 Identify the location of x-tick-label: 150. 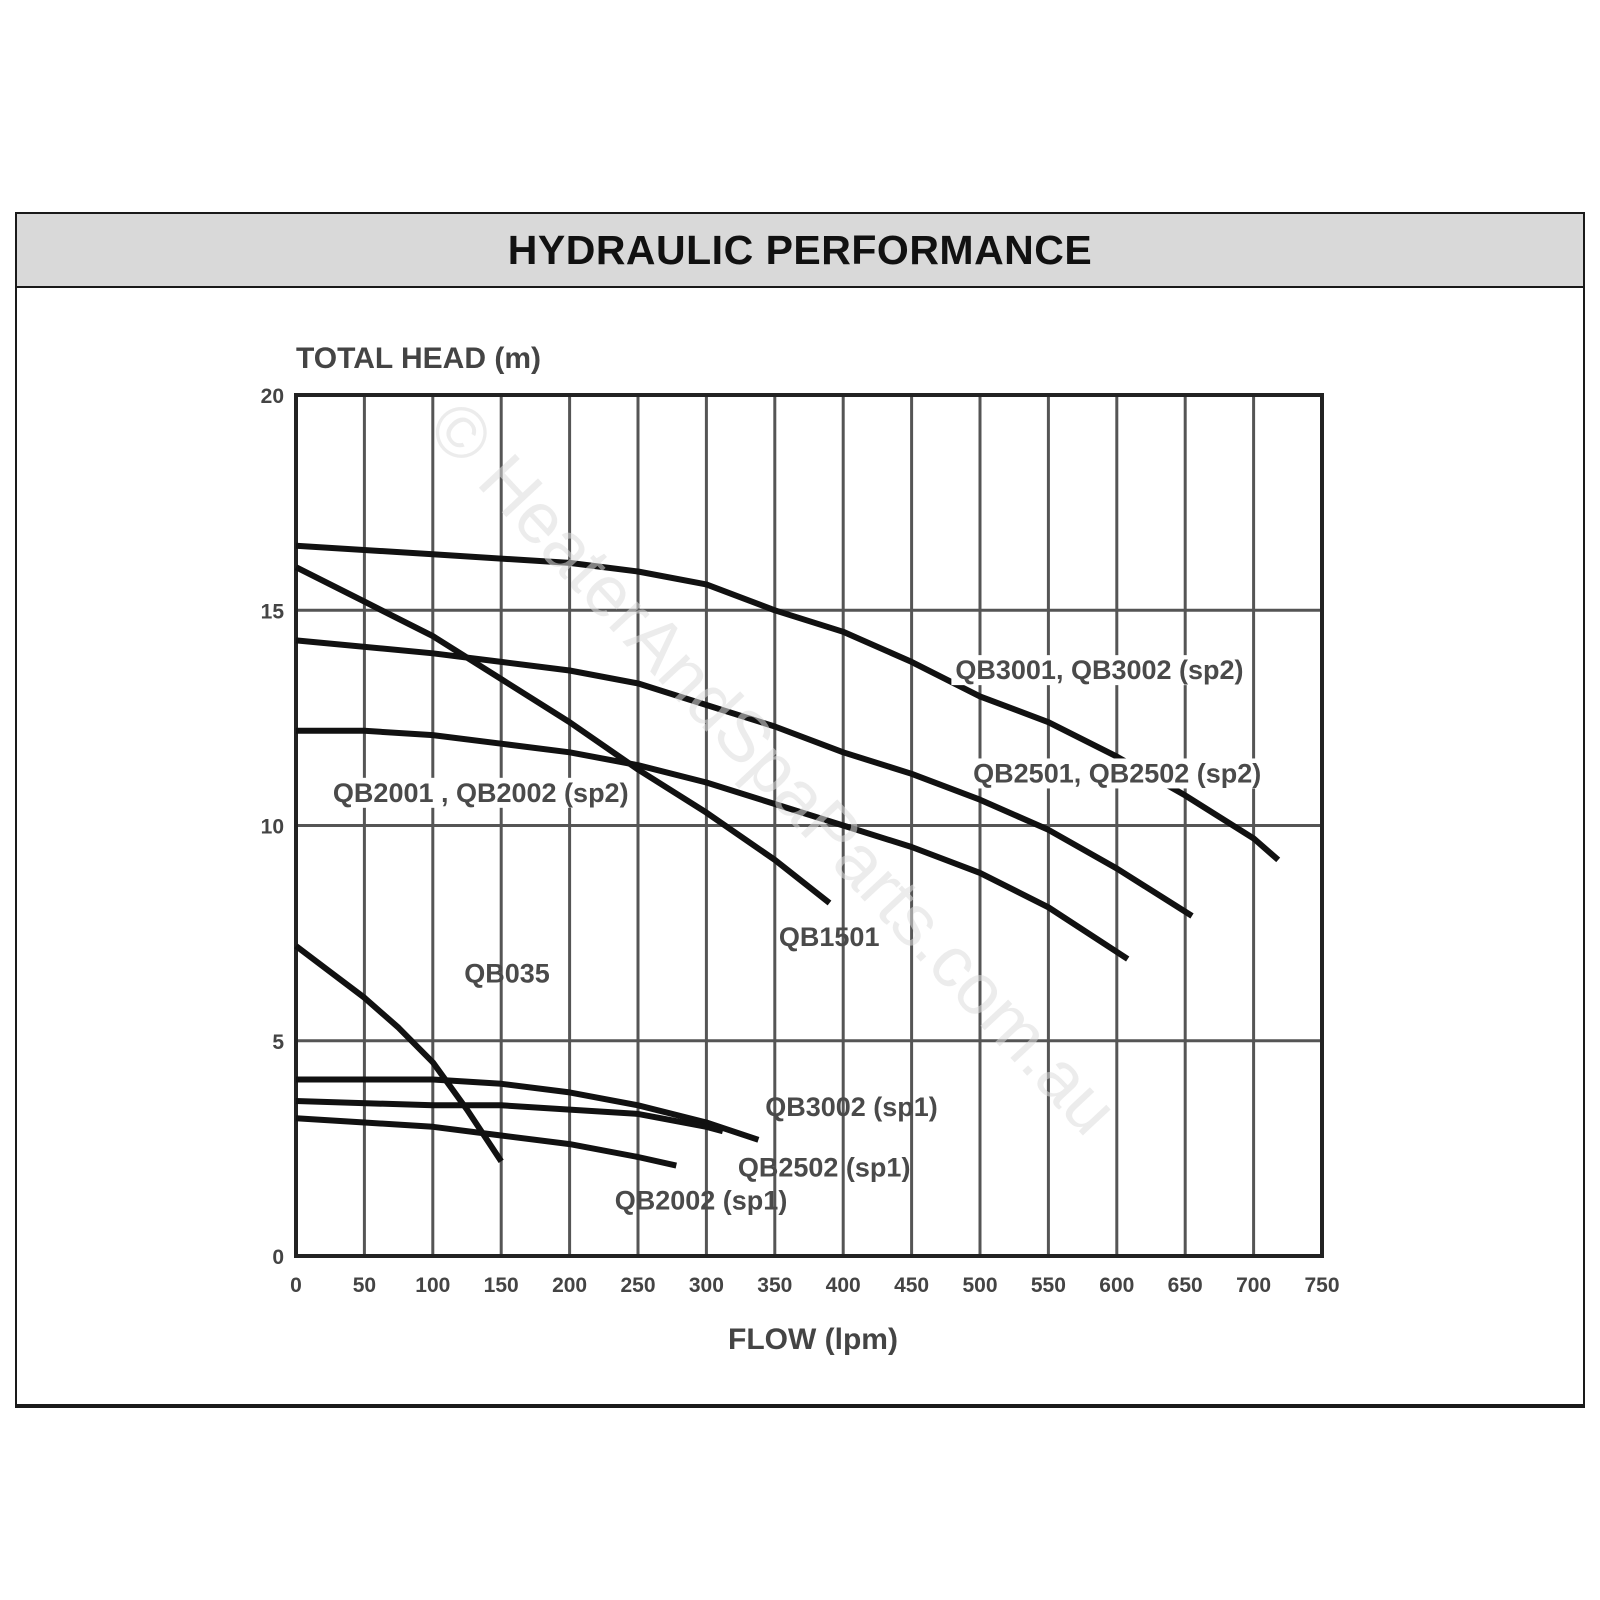
(501, 1285).